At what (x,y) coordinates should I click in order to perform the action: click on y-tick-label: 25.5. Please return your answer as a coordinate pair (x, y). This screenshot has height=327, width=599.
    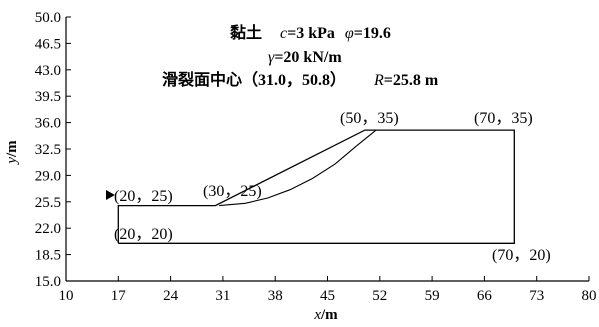
    Looking at the image, I should click on (48, 203).